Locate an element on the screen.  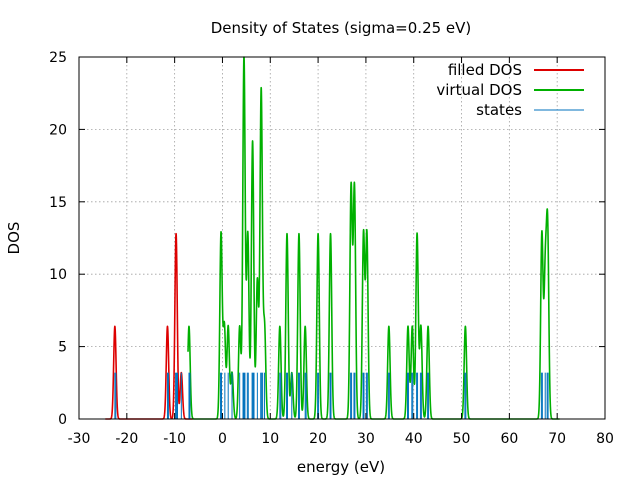
dos-curve is located at coordinates (149, 326).